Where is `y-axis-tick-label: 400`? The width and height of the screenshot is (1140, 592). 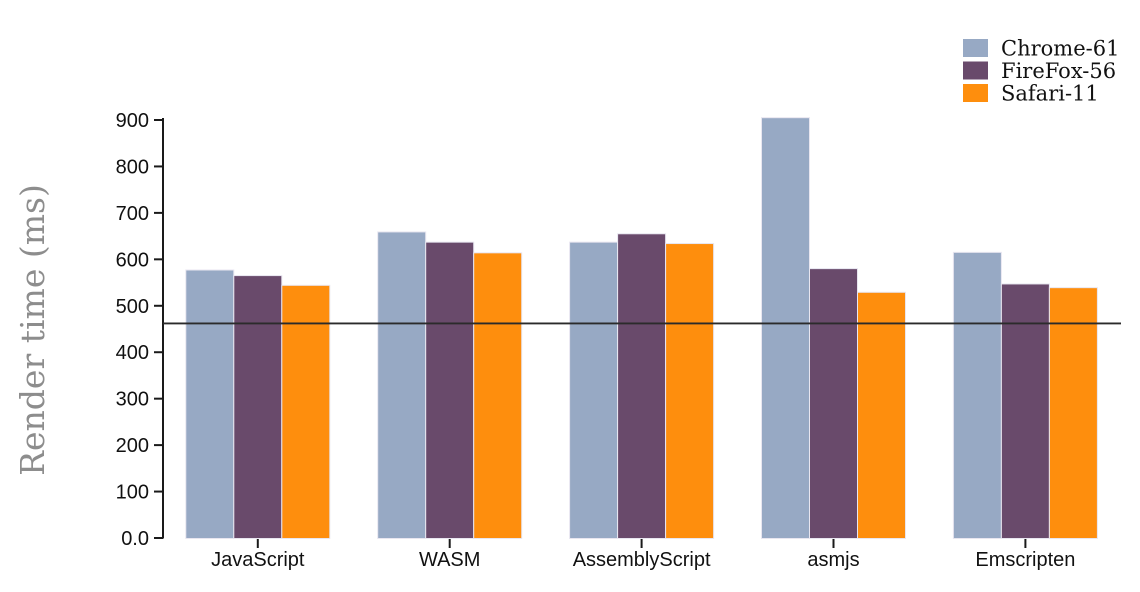 y-axis-tick-label: 400 is located at coordinates (132, 353).